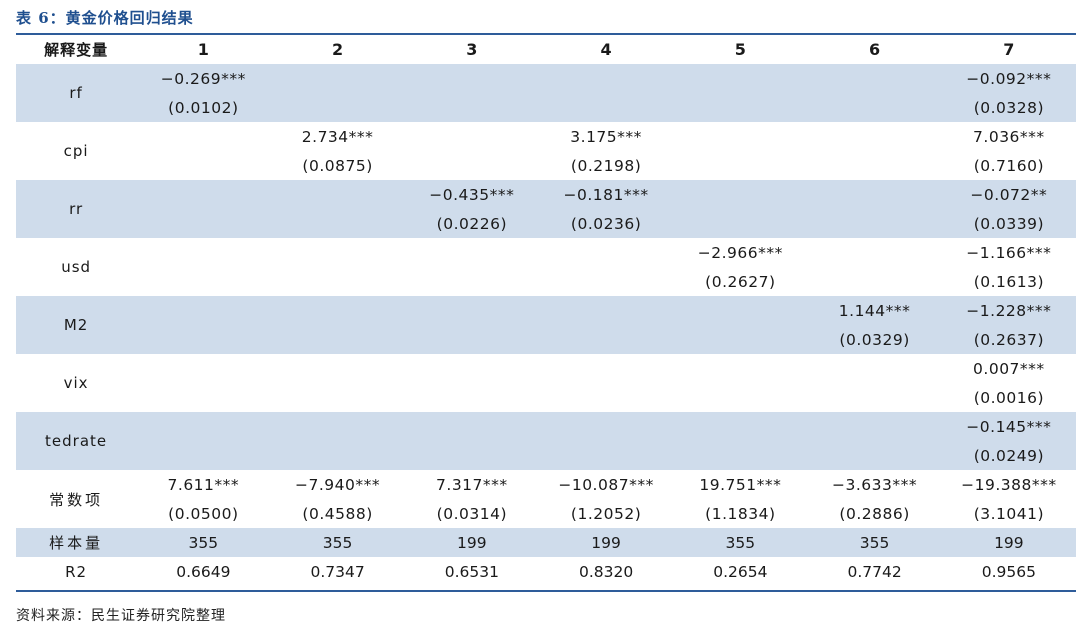 This screenshot has width=1080, height=634. What do you see at coordinates (1009, 281) in the screenshot?
I see `standard-error-value: (0.1613)` at bounding box center [1009, 281].